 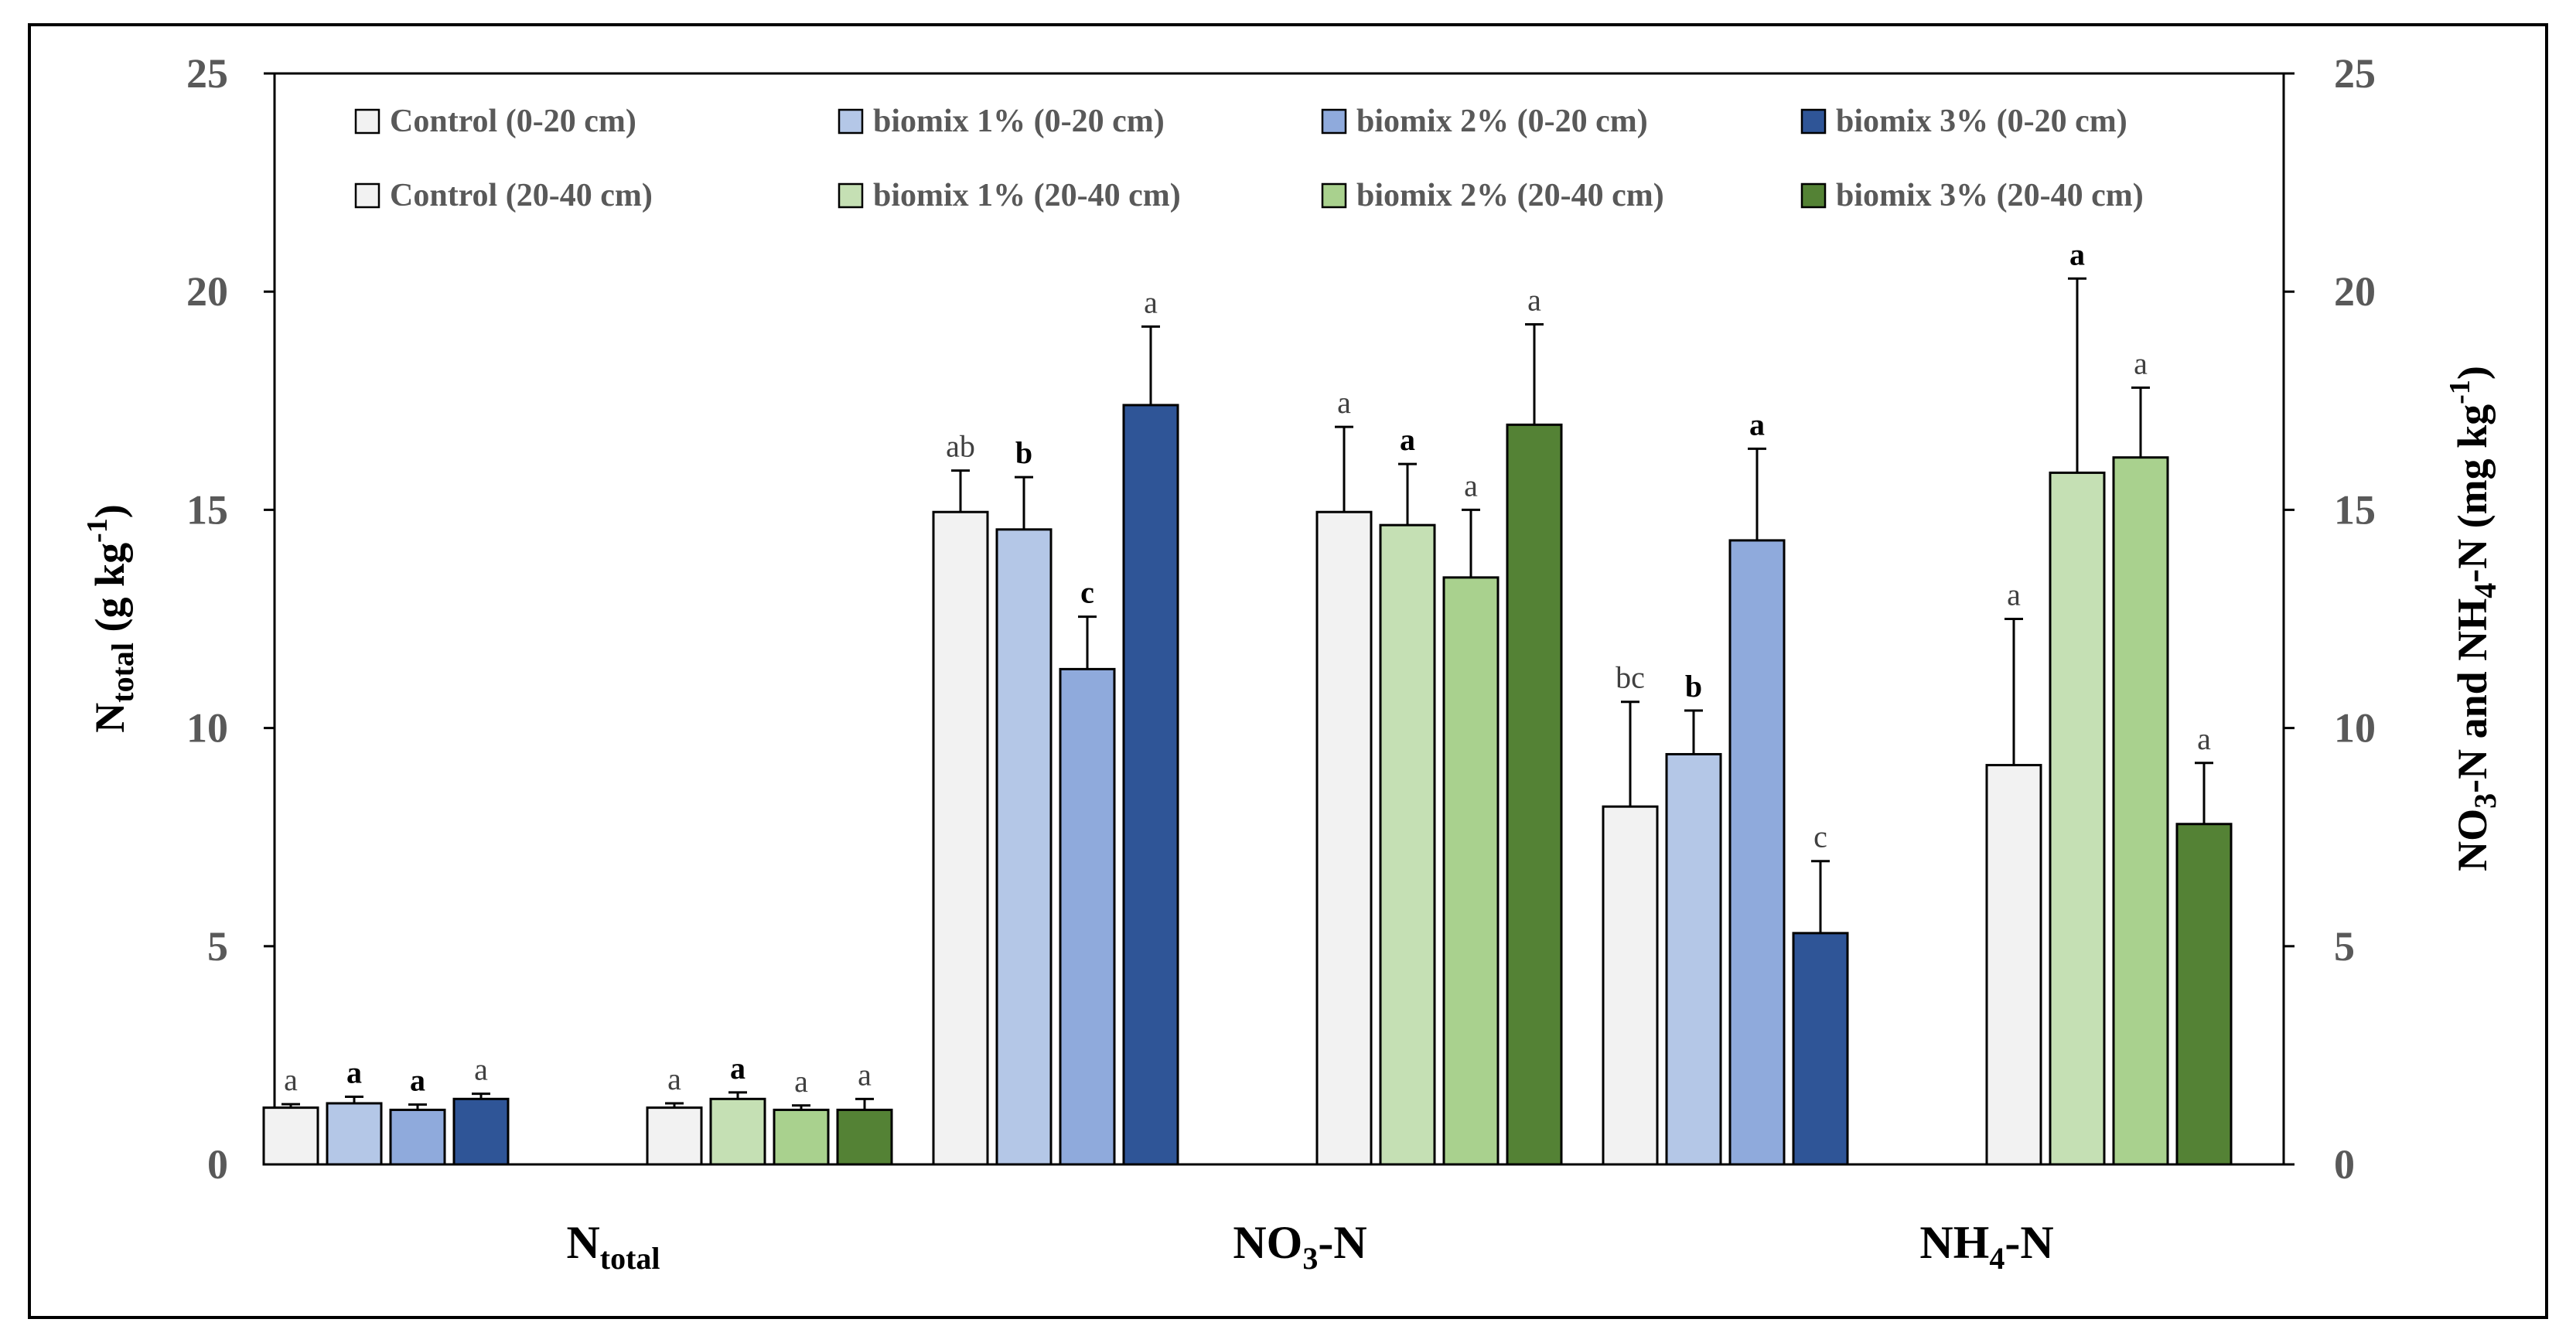 What do you see at coordinates (2077, 254) in the screenshot?
I see `sig-letter-nh4-6: a` at bounding box center [2077, 254].